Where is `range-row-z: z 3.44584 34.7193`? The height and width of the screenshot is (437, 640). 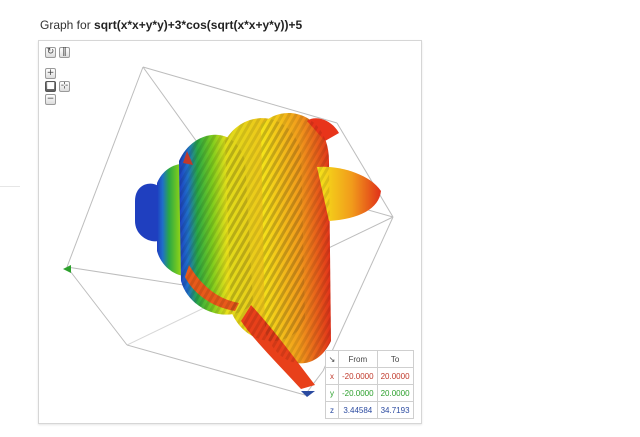 range-row-z: z 3.44584 34.7193 is located at coordinates (369, 410).